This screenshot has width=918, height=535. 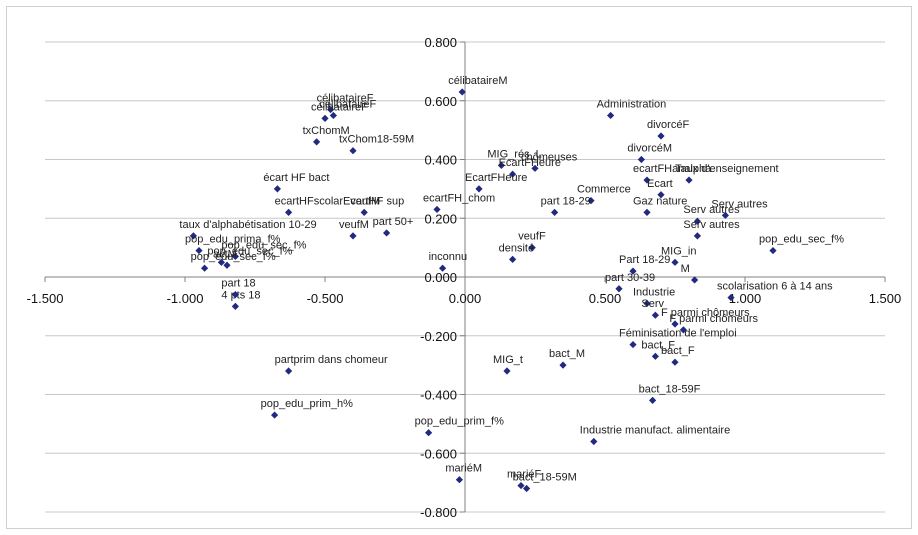 What do you see at coordinates (566, 201) in the screenshot?
I see `point-label: part 18-29` at bounding box center [566, 201].